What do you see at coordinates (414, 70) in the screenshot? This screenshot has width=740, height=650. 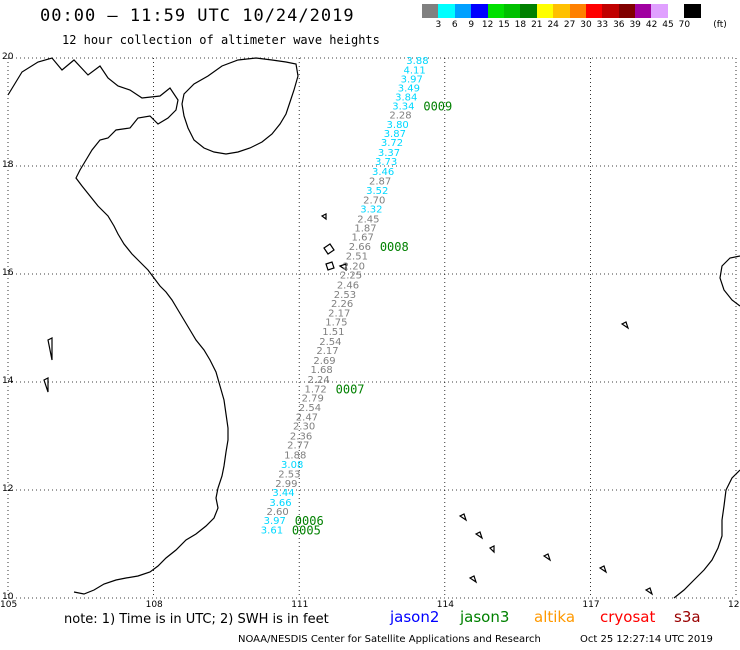 I see `wave-height-value: 4.11` at bounding box center [414, 70].